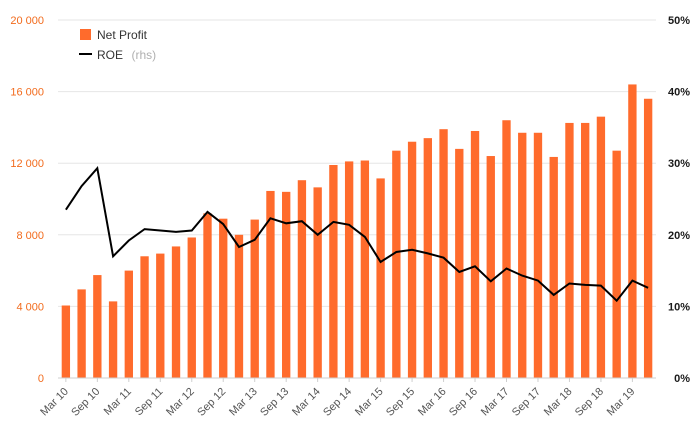 This screenshot has height=433, width=700. I want to click on x-tick-label: Mar 13, so click(243, 402).